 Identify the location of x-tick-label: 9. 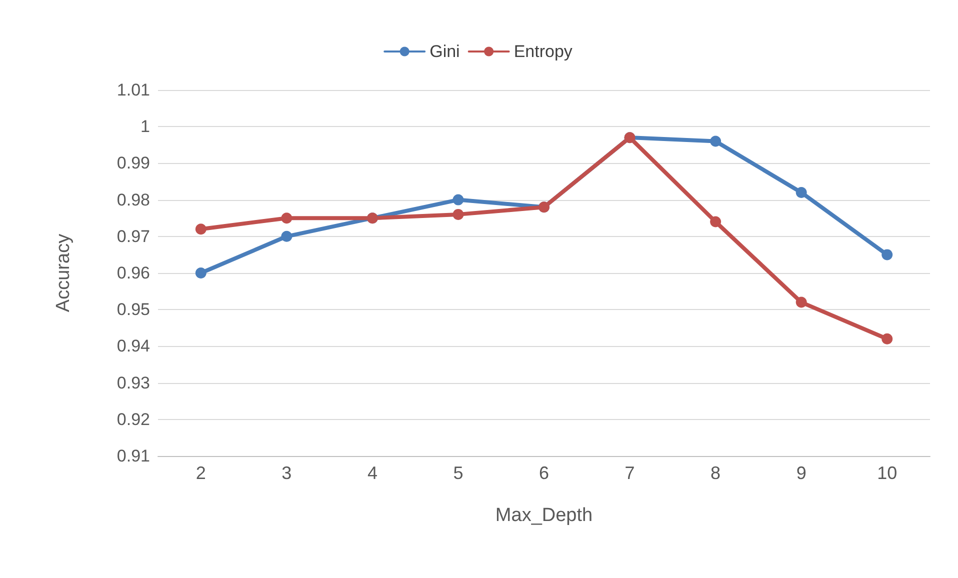
(801, 473).